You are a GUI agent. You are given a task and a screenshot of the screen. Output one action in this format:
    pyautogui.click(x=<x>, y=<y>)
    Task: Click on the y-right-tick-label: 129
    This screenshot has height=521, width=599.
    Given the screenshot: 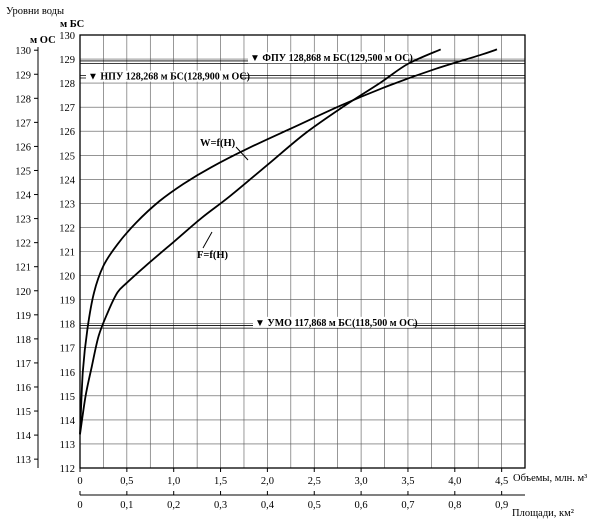 What is the action you would take?
    pyautogui.click(x=67, y=60)
    